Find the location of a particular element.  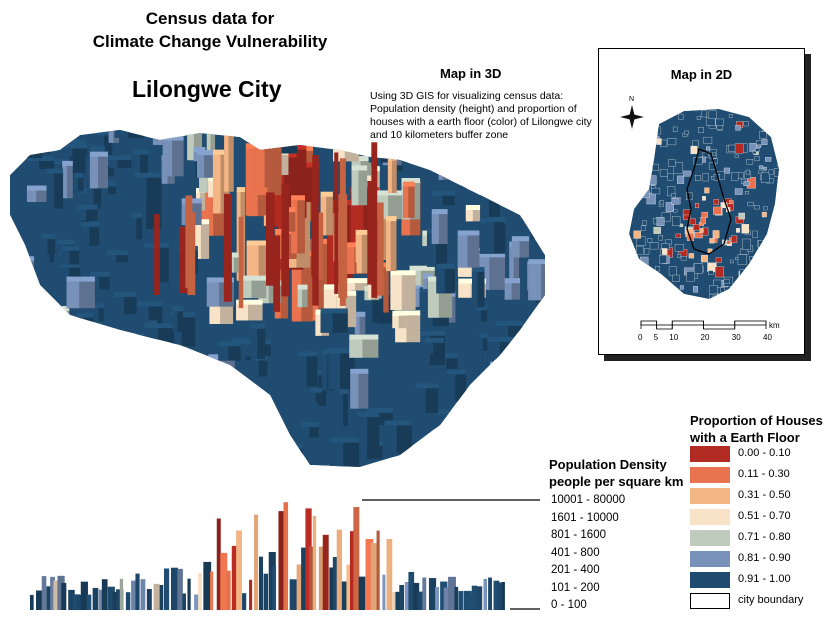

title-line-1: Census data for is located at coordinates (210, 18).